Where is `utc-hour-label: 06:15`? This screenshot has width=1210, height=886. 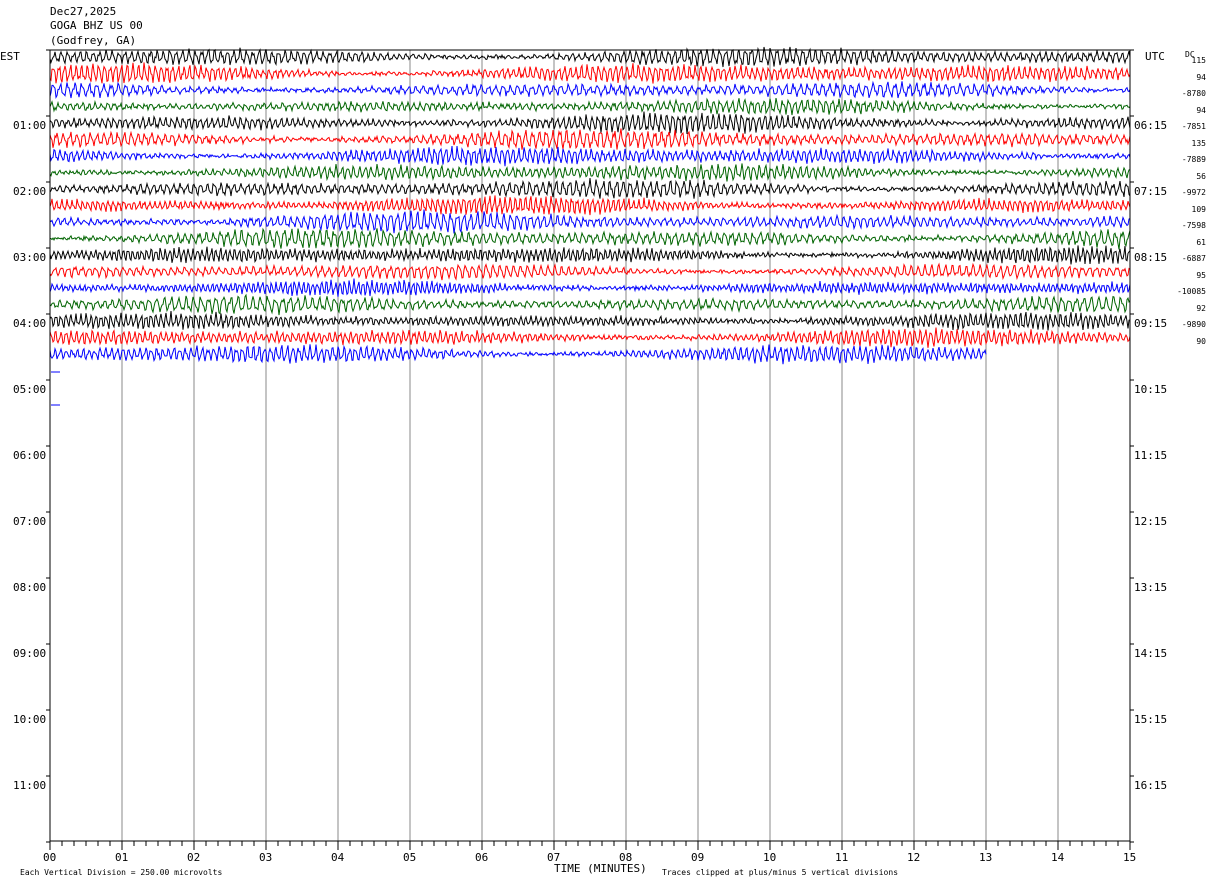
utc-hour-label: 06:15 is located at coordinates (1151, 125).